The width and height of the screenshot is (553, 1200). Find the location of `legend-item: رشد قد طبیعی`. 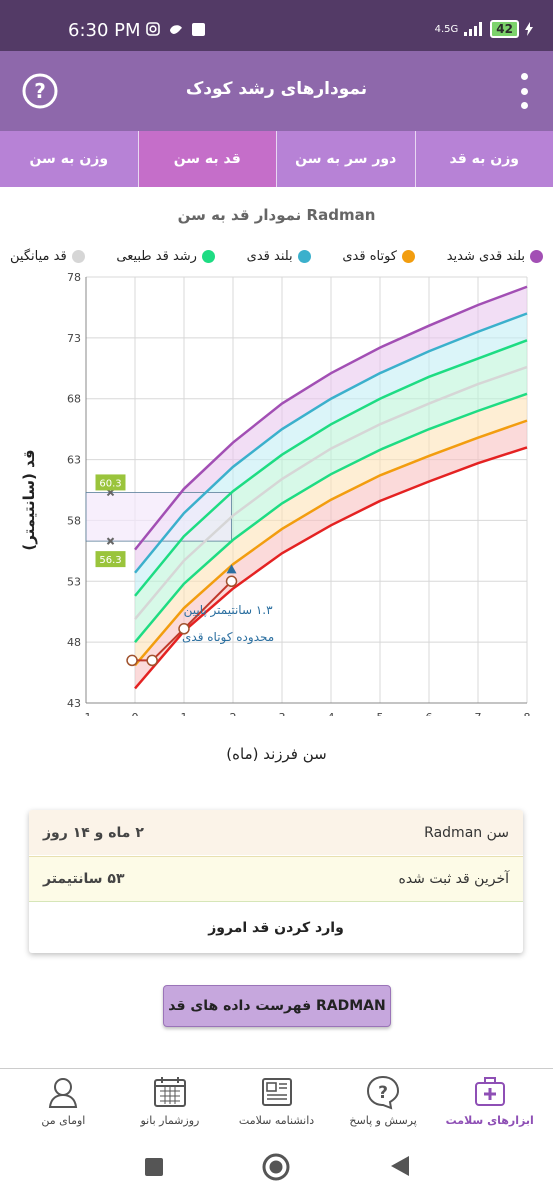

legend-item: رشد قد طبیعی is located at coordinates (165, 256).